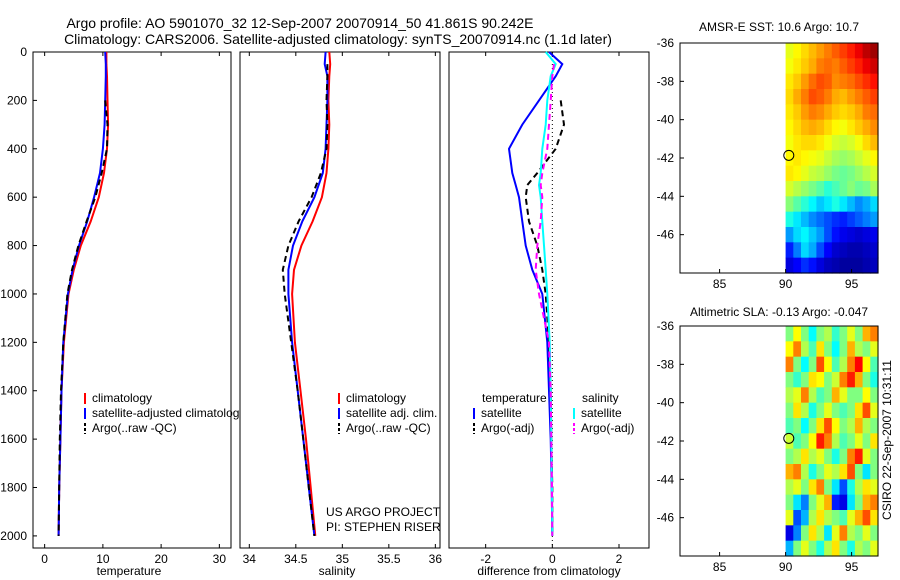 This screenshot has height=580, width=900. What do you see at coordinates (17, 197) in the screenshot?
I see `y-tick-label: 600` at bounding box center [17, 197].